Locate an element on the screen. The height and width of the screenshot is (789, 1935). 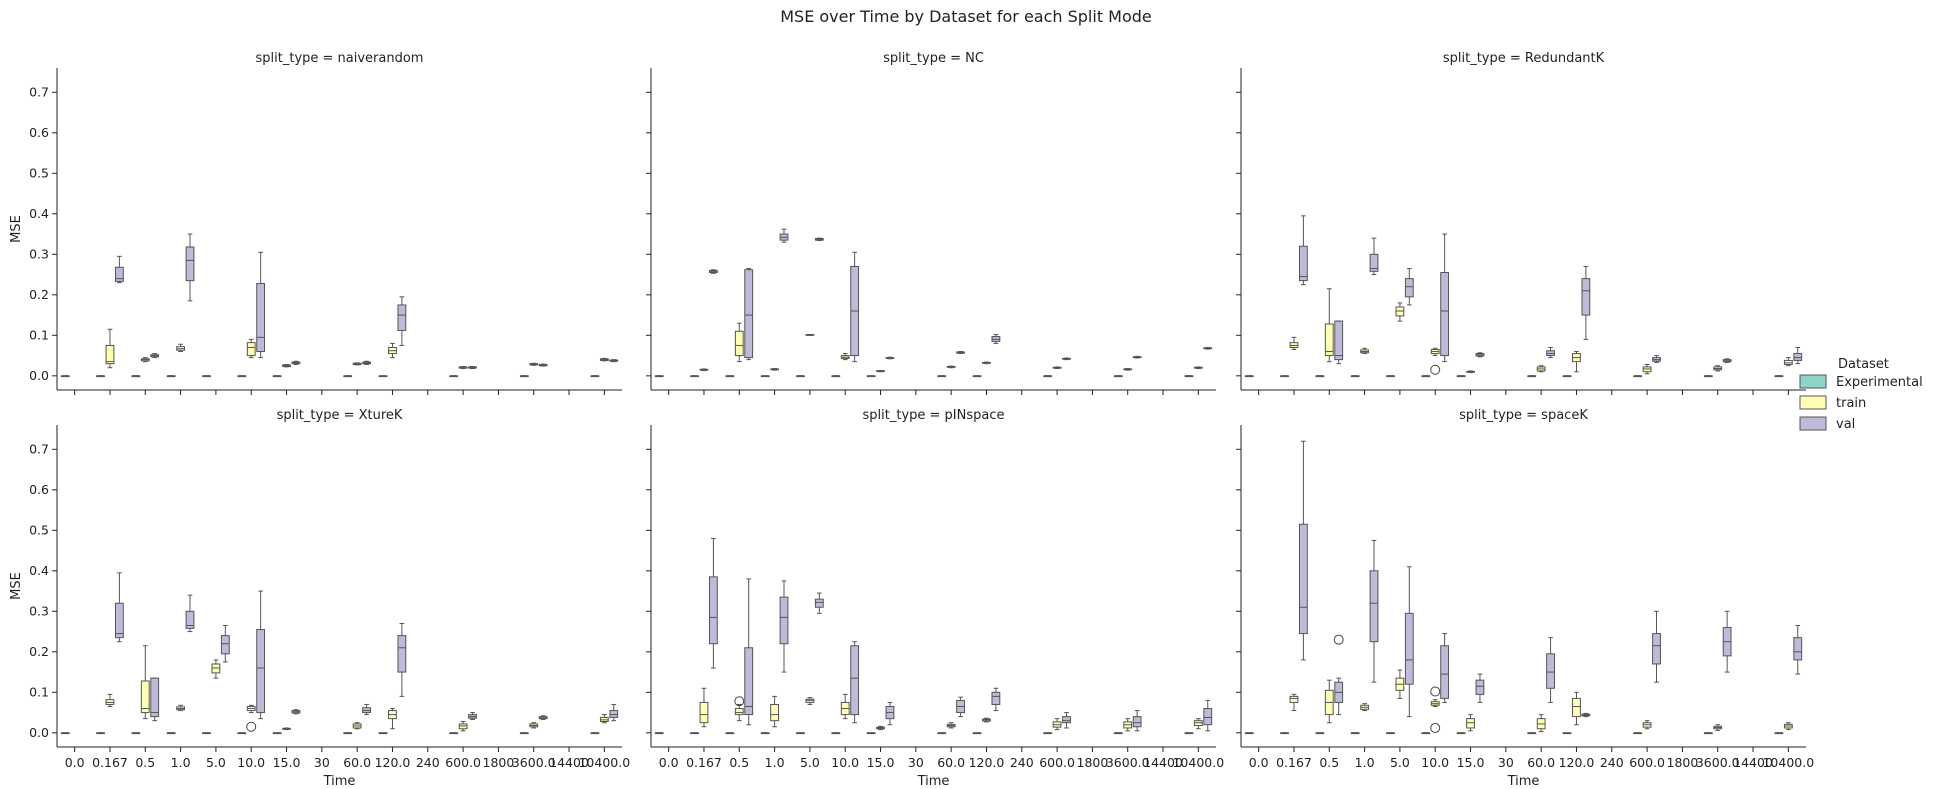
x-tick-label: 5.0 is located at coordinates (810, 762).